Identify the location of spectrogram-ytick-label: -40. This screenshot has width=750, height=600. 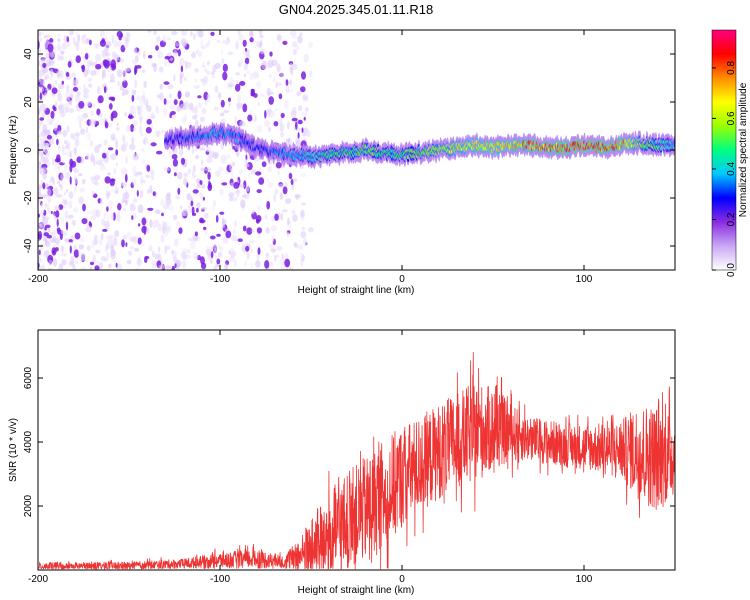
(28, 245).